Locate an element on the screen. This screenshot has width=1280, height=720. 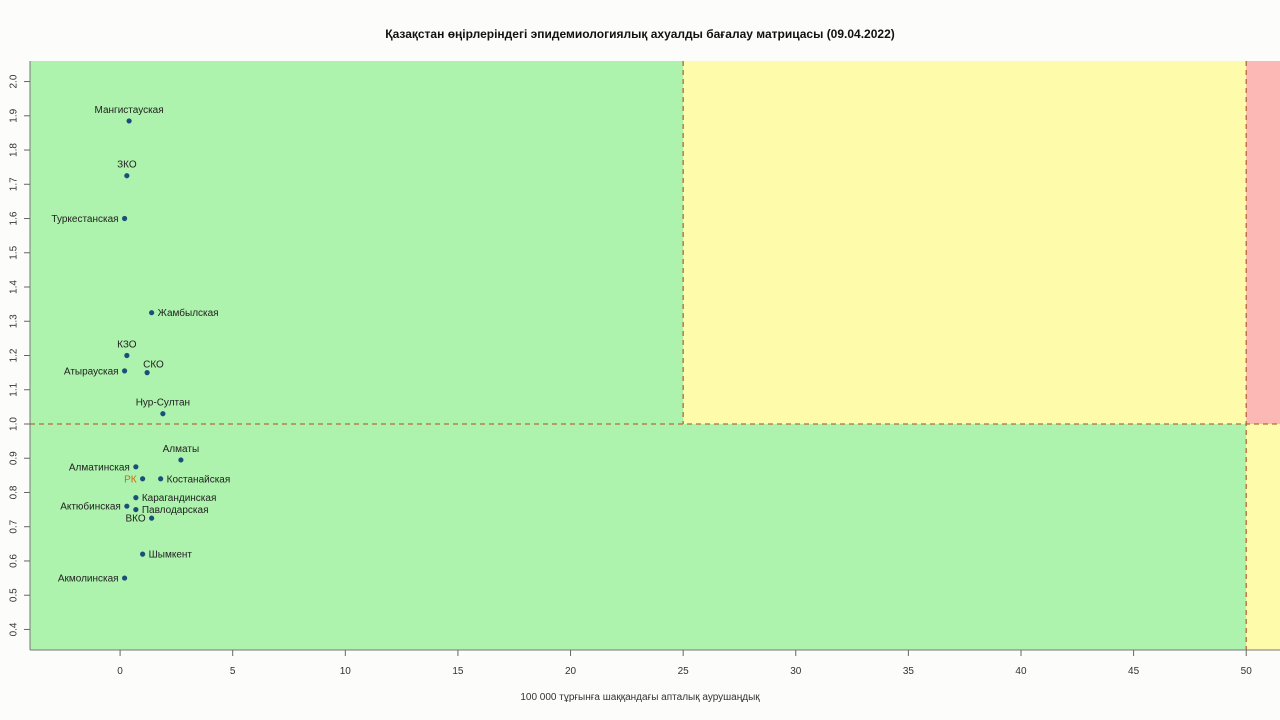
data-point-label: ВКО is located at coordinates (135, 519).